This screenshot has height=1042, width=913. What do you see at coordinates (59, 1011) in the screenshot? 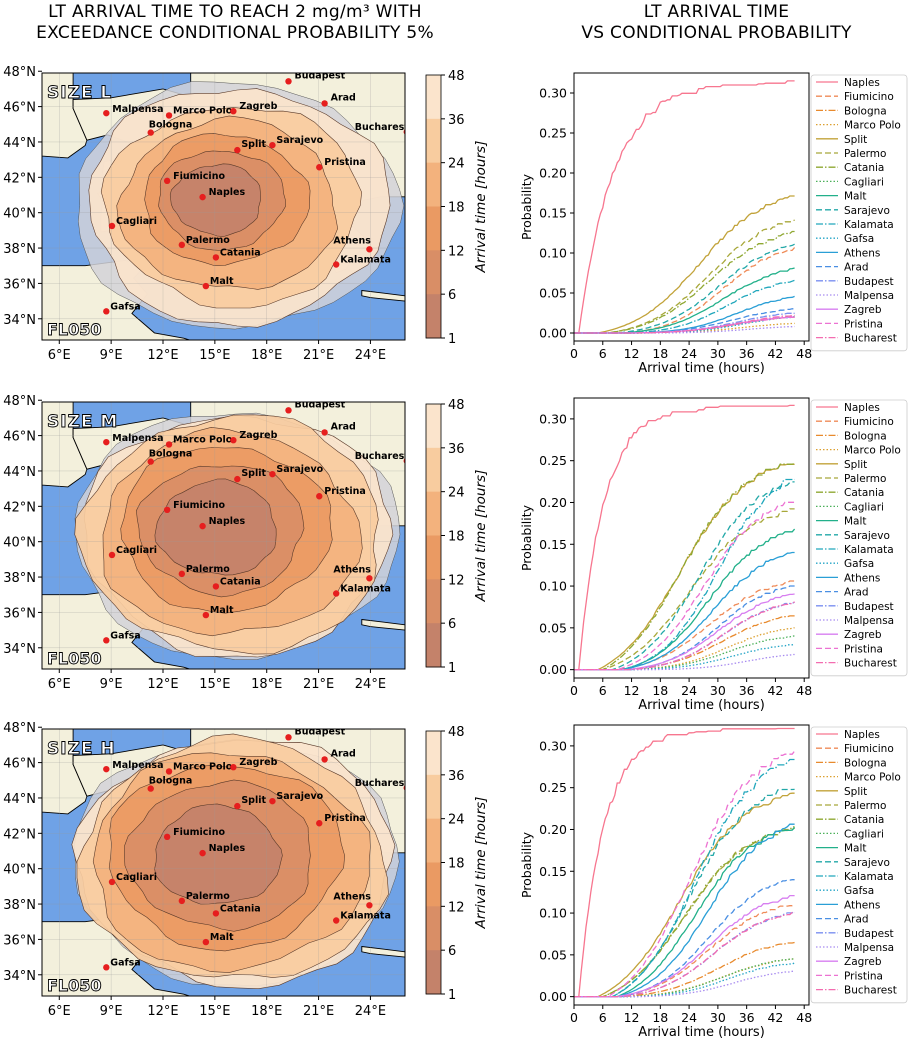
I see `lon-tick-label: 6°E` at bounding box center [59, 1011].